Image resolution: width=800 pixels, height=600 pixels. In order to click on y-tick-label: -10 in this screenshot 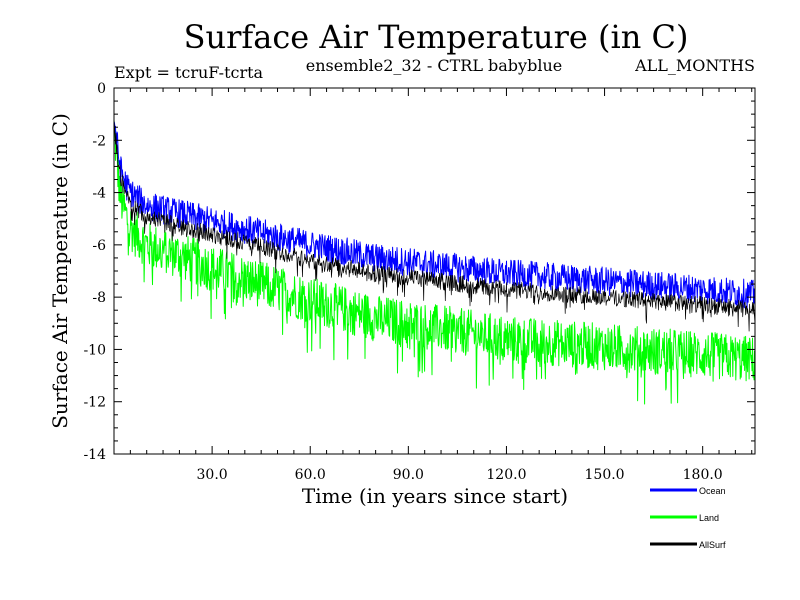, I will do `click(94, 350)`.